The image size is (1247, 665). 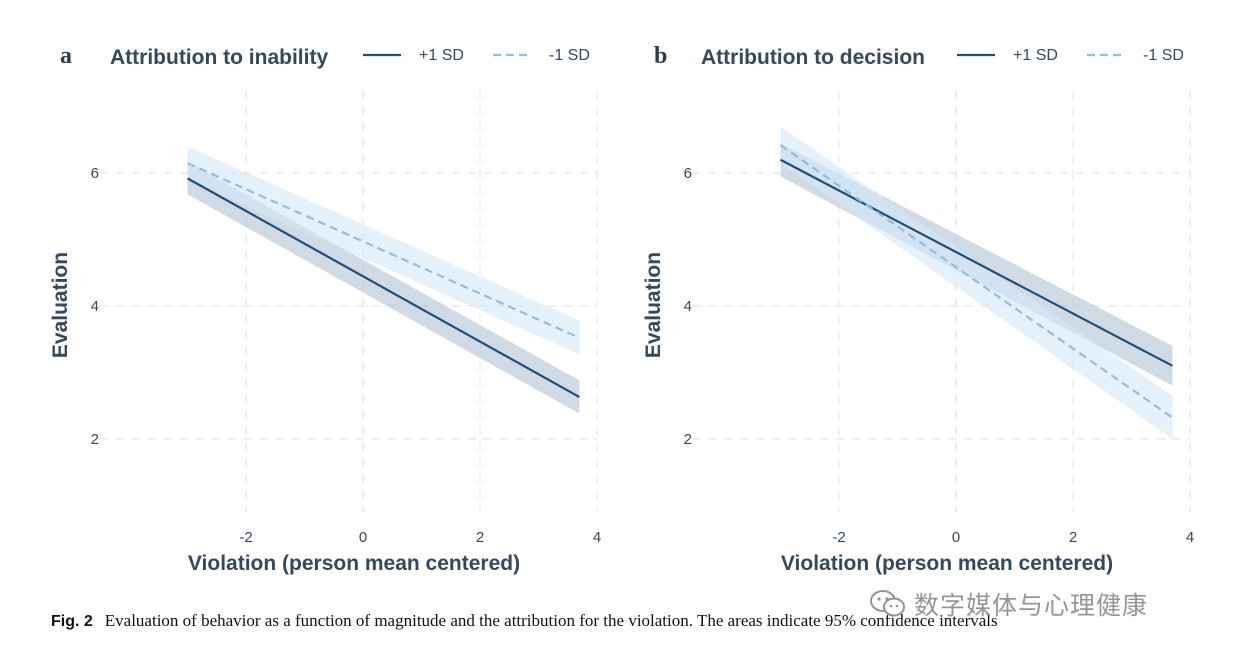 I want to click on panel-b-y-axis-title: Evaluation, so click(x=653, y=305).